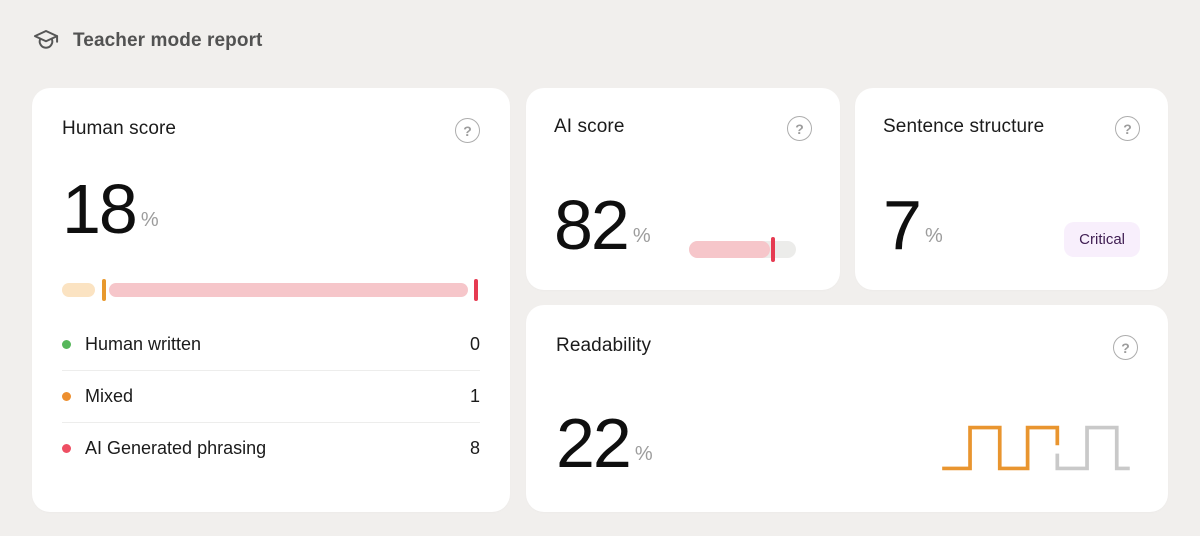 The width and height of the screenshot is (1200, 536). I want to click on legend-row-mixed: Mixed 1, so click(271, 396).